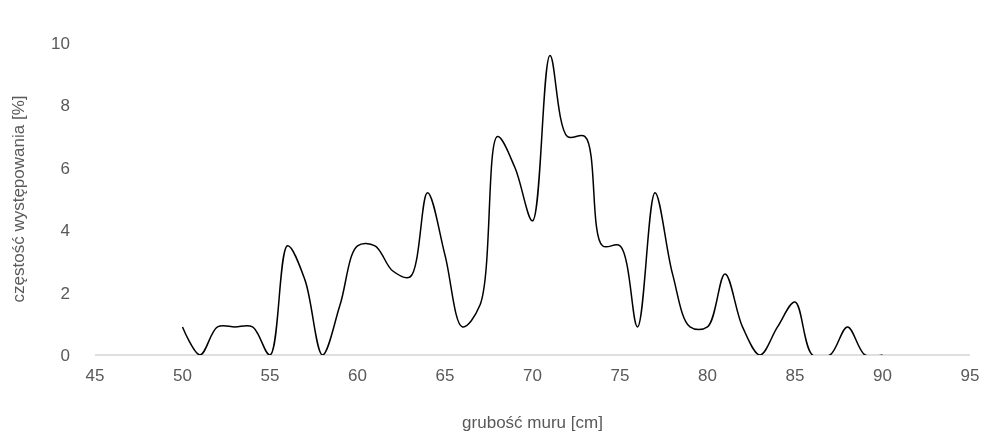 This screenshot has height=436, width=1002. I want to click on y-tick-label: 0, so click(65, 355).